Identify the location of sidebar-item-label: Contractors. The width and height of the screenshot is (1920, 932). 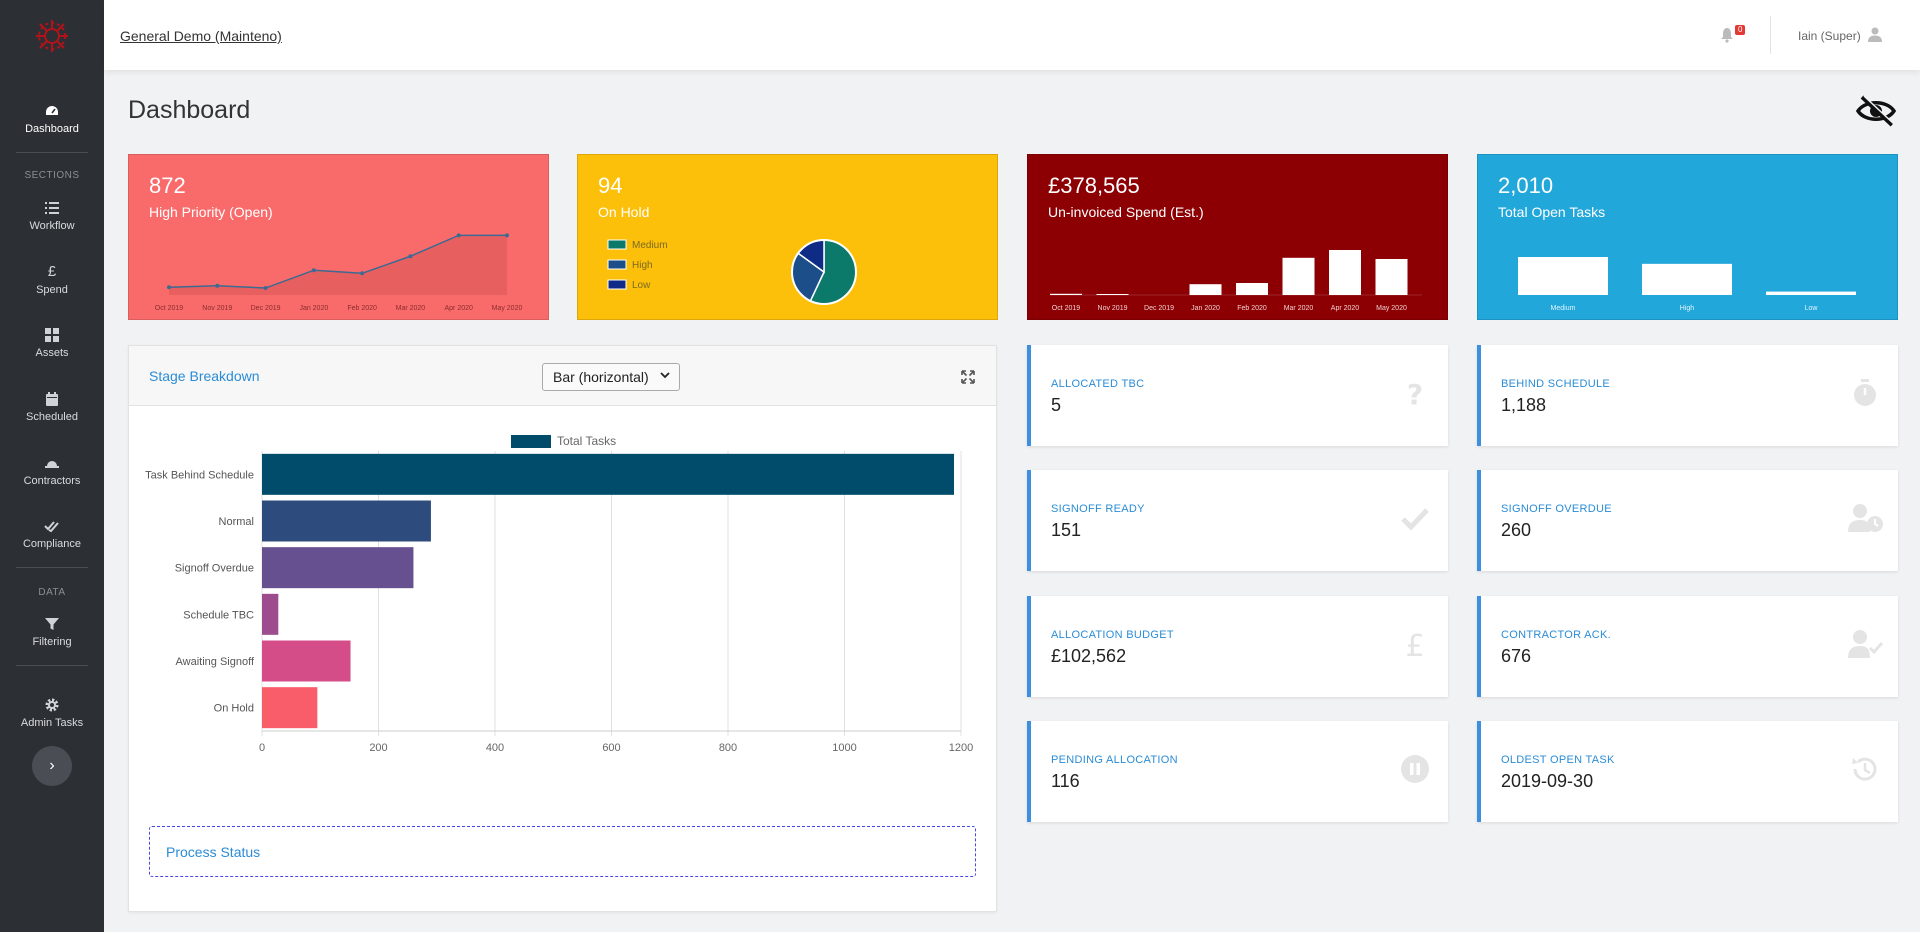
(52, 481).